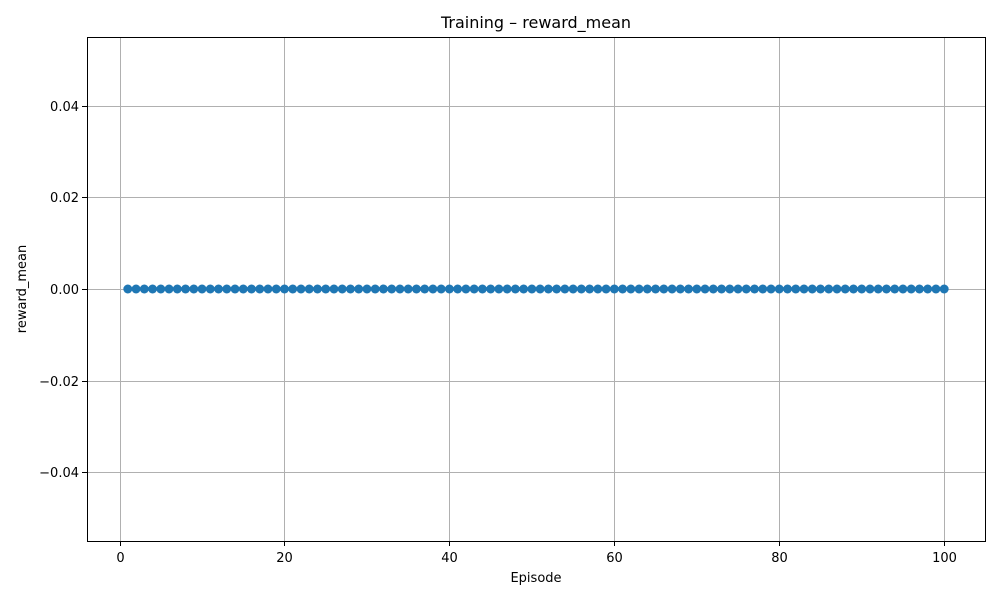 The width and height of the screenshot is (1000, 600). What do you see at coordinates (120, 558) in the screenshot?
I see `x-tick-label: 0` at bounding box center [120, 558].